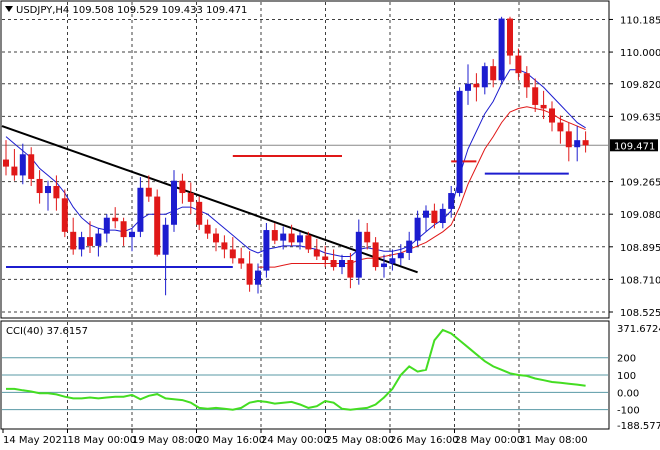  I want to click on svg-text: 109.471, so click(634, 146).